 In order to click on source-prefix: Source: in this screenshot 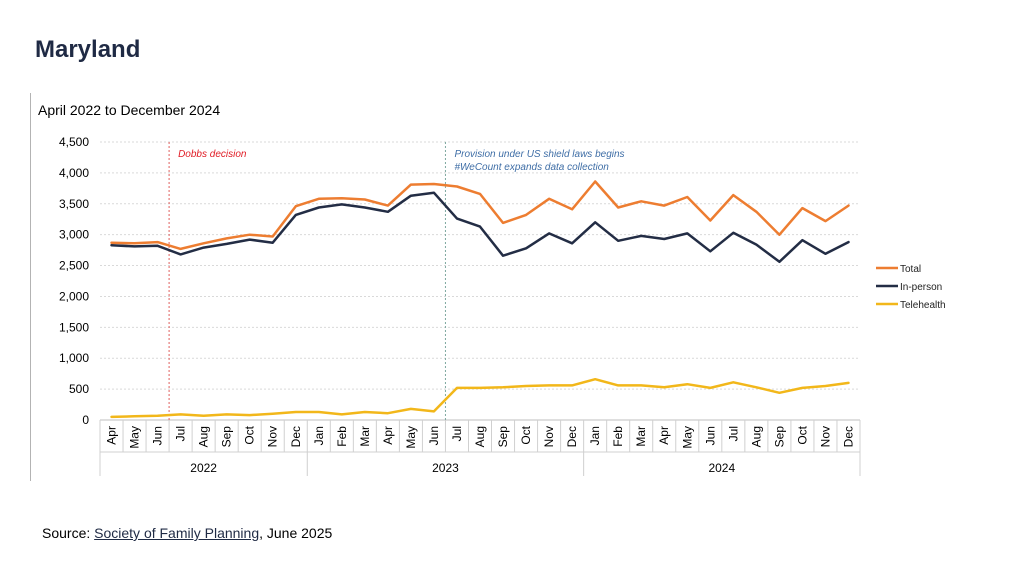, I will do `click(68, 533)`.